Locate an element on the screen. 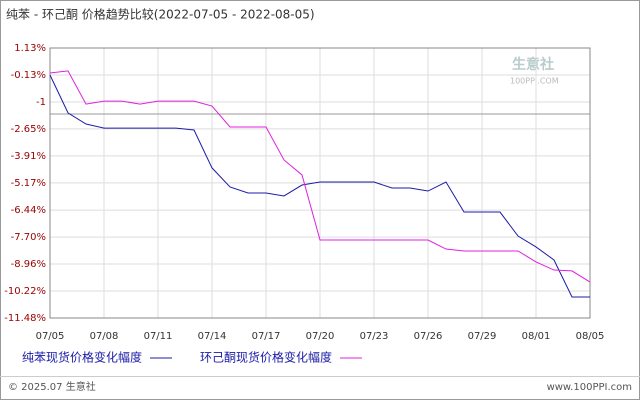  x-tick-label: 07/14 is located at coordinates (212, 336).